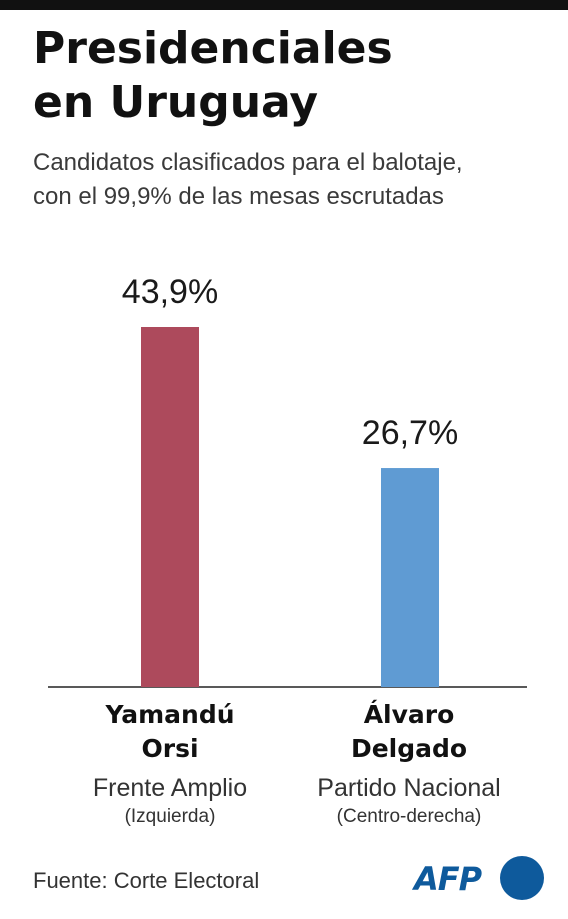  I want to click on candidate-name-line-1: Yamandú, so click(170, 714).